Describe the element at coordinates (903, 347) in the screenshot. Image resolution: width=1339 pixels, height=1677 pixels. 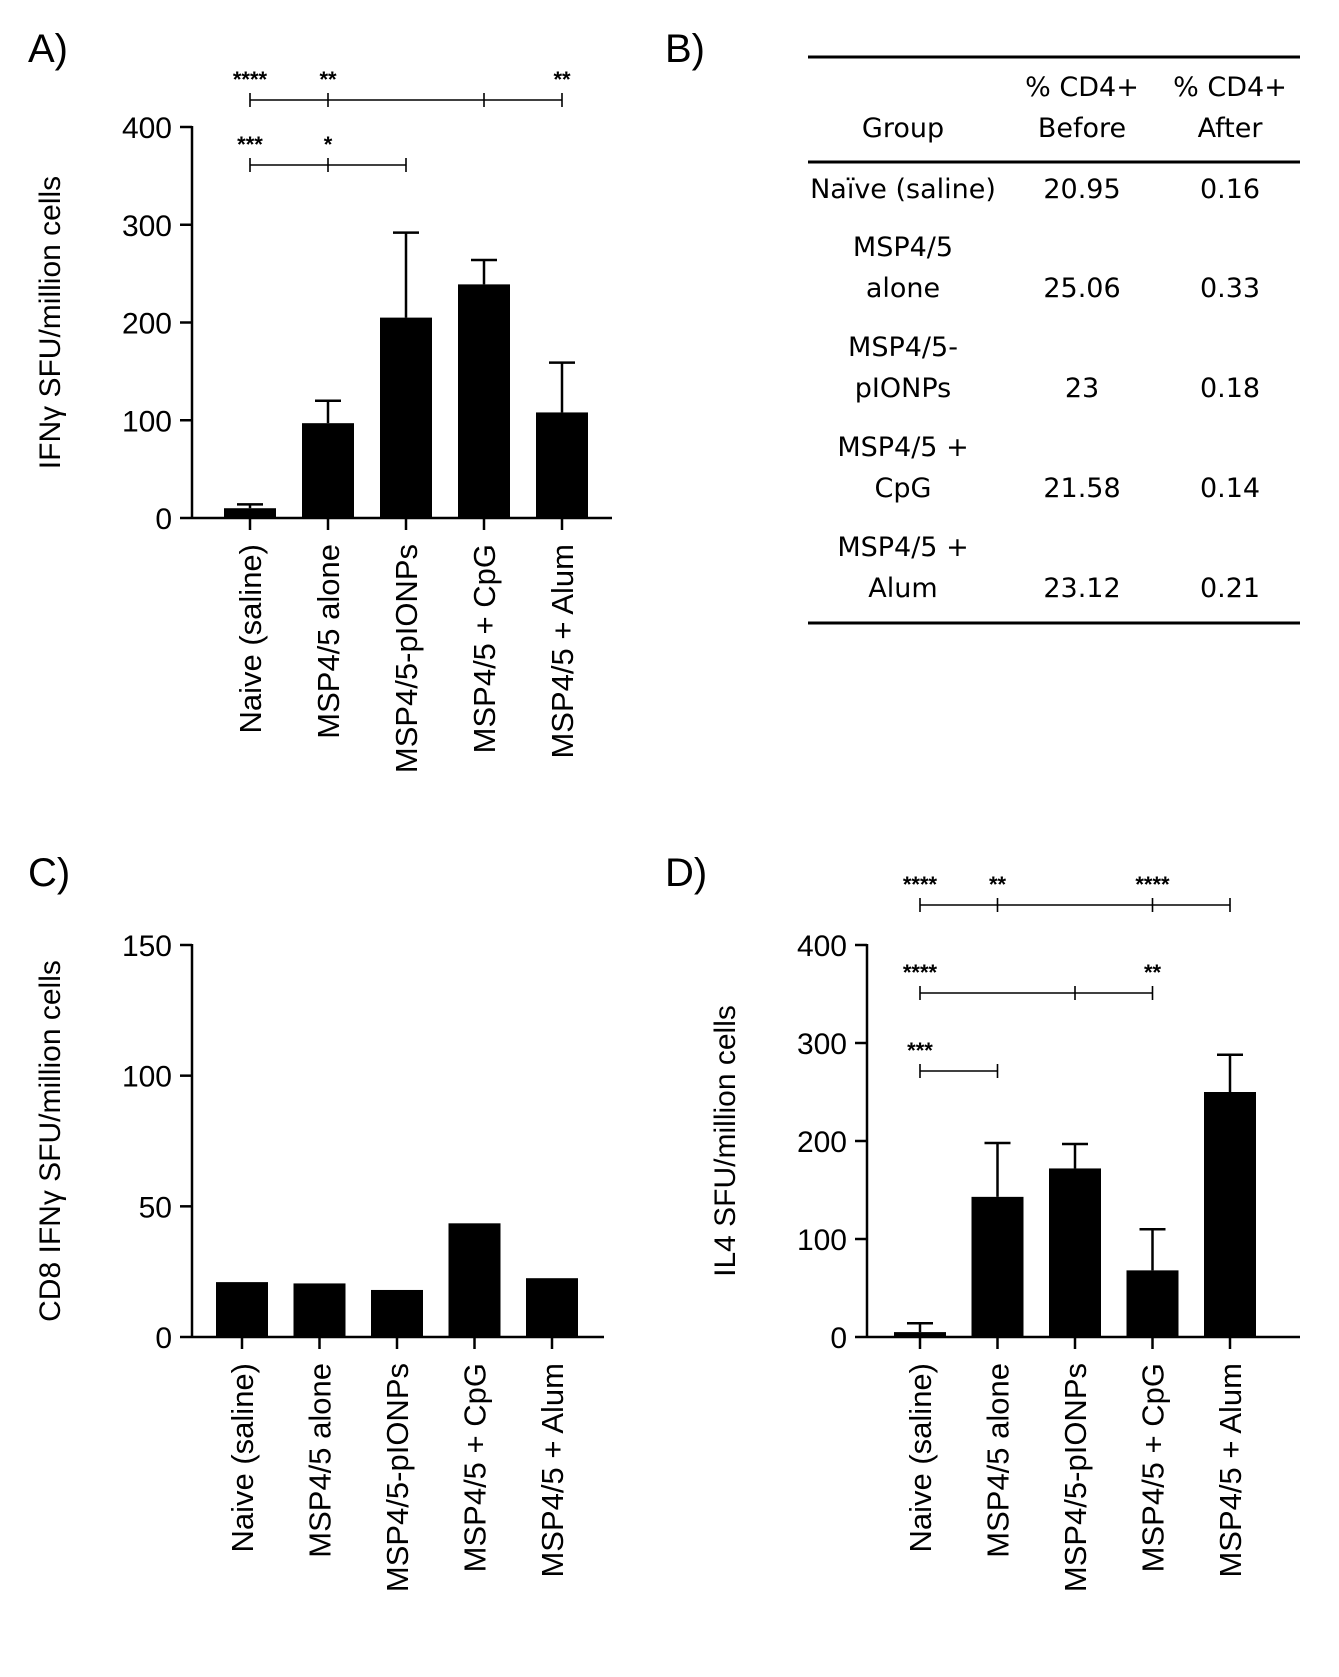
I see `table-cell-group: MSP4/5-` at that location.